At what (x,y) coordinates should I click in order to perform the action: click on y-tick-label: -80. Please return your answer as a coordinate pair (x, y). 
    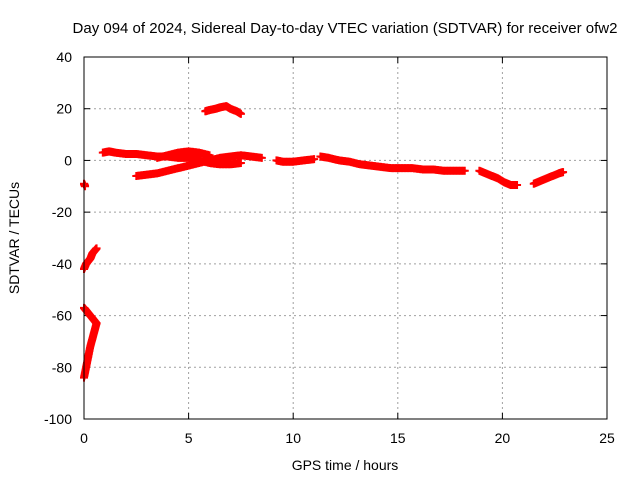
    Looking at the image, I should click on (62, 367).